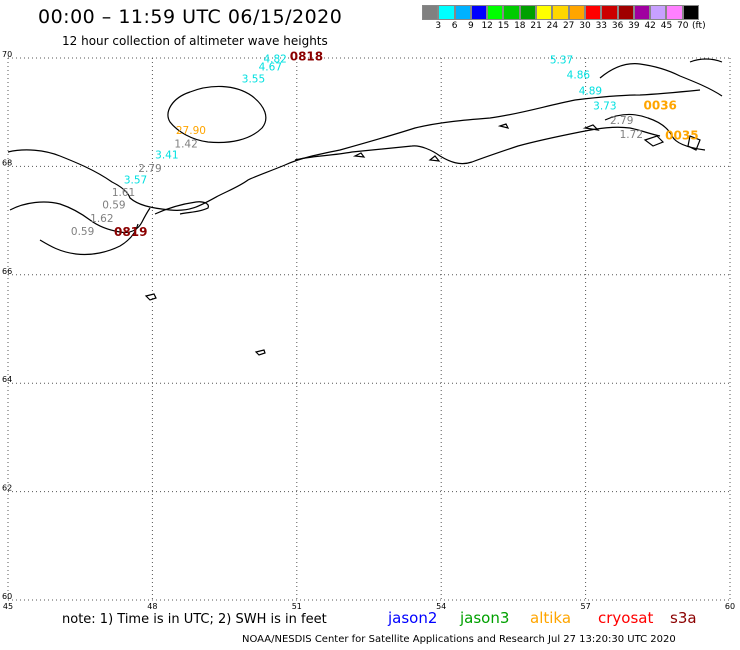 The height and width of the screenshot is (650, 740). Describe the element at coordinates (135, 181) in the screenshot. I see `swh-value: 3.57` at that location.